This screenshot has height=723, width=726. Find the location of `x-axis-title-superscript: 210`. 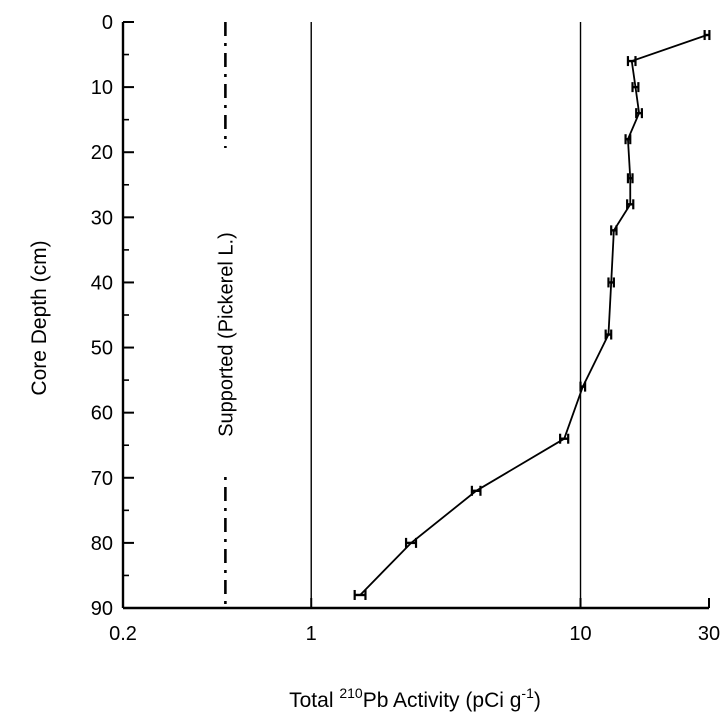

x-axis-title-superscript: 210 is located at coordinates (351, 693).